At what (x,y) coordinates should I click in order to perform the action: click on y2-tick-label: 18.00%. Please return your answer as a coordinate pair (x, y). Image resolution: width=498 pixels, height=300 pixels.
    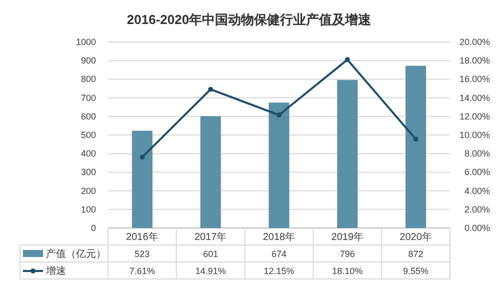
    Looking at the image, I should click on (474, 61).